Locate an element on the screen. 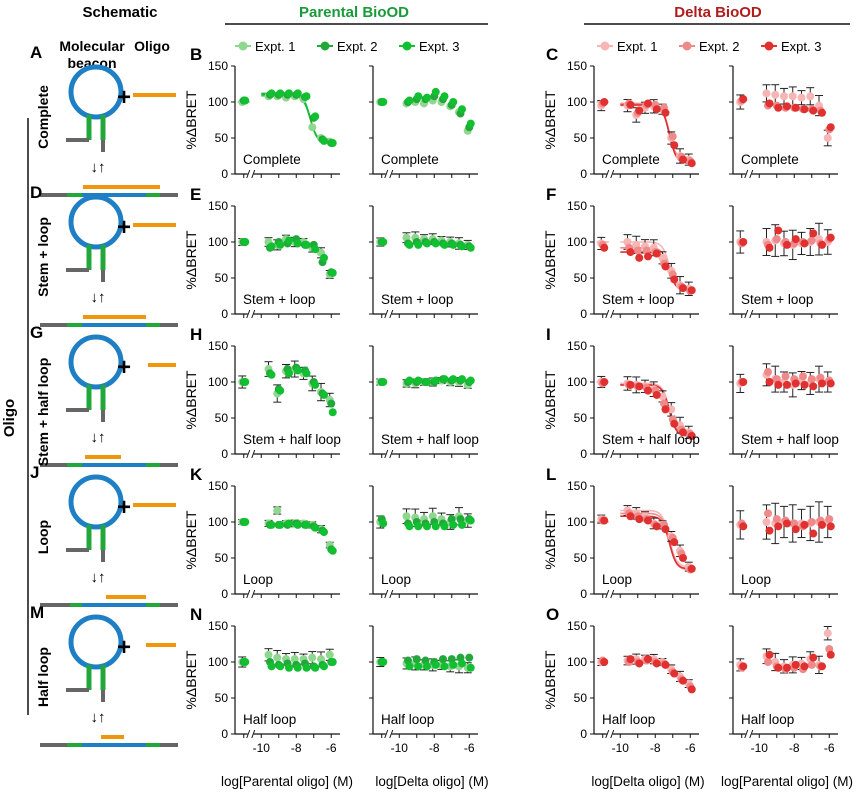  condition-side-label: Stem + half loop is located at coordinates (43, 412).